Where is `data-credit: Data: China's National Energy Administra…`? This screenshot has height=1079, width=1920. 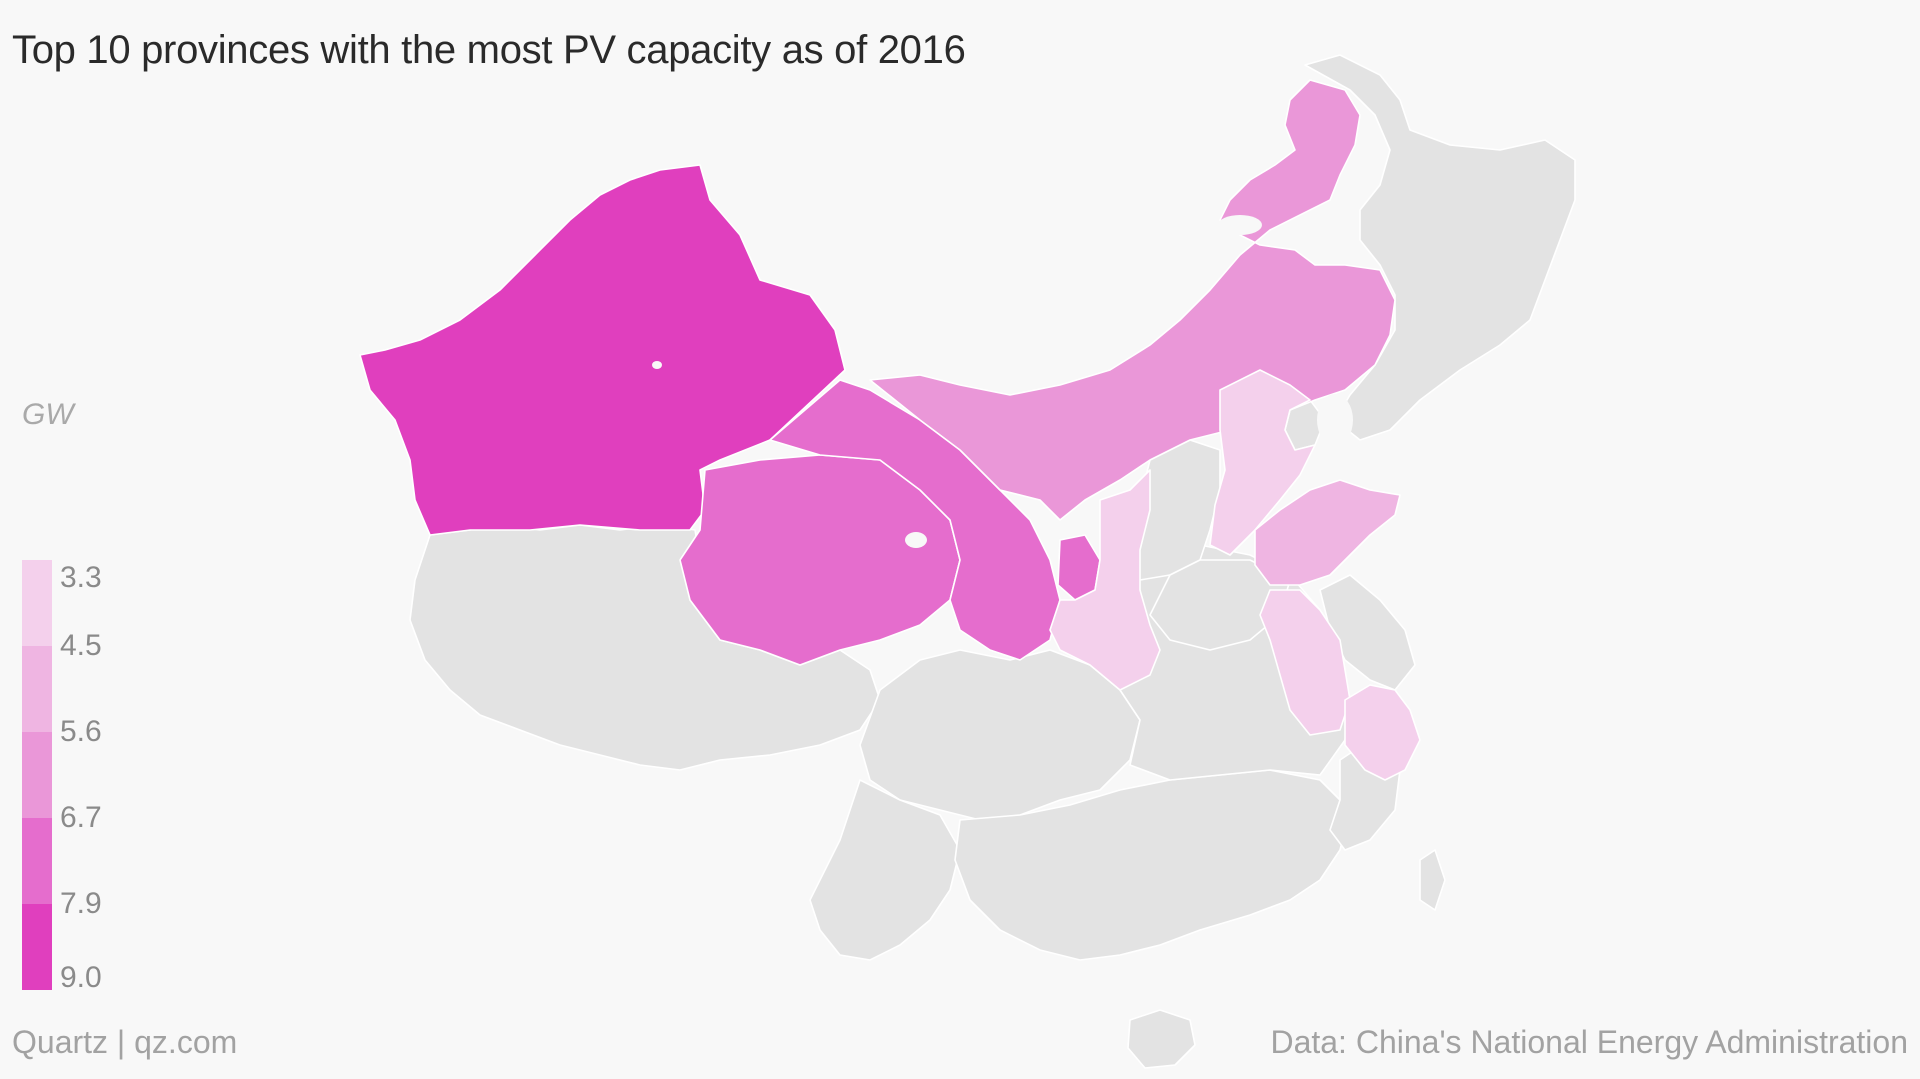
data-credit: Data: China's National Energy Administra… is located at coordinates (1589, 1042).